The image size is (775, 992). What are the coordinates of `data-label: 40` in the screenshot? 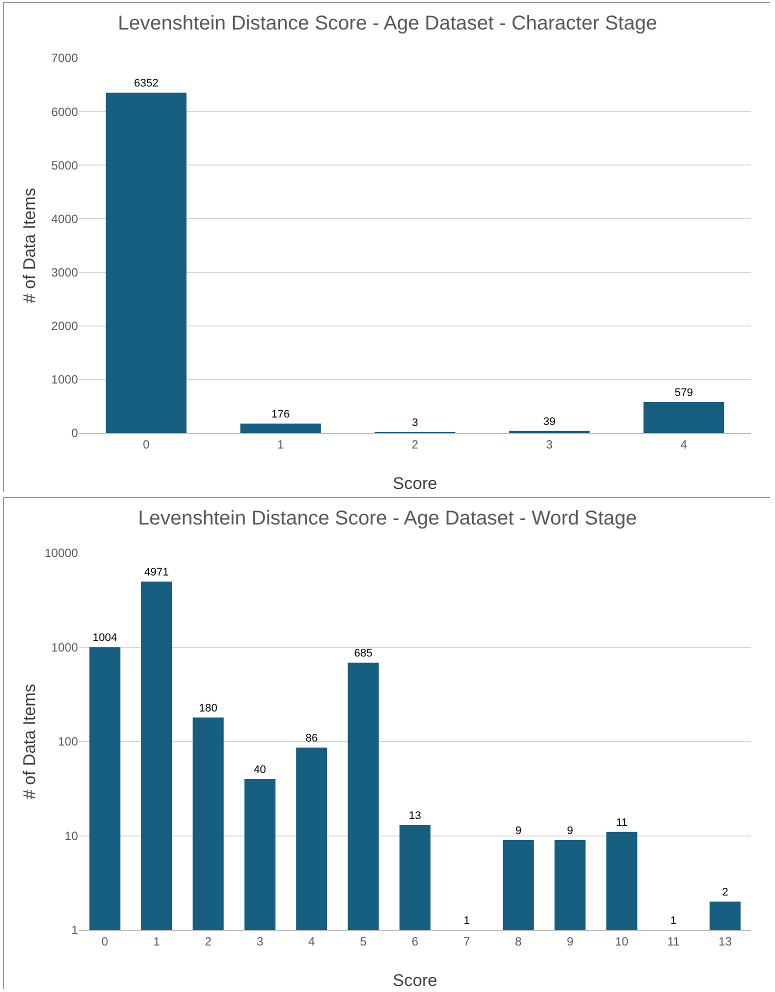 It's located at (260, 770).